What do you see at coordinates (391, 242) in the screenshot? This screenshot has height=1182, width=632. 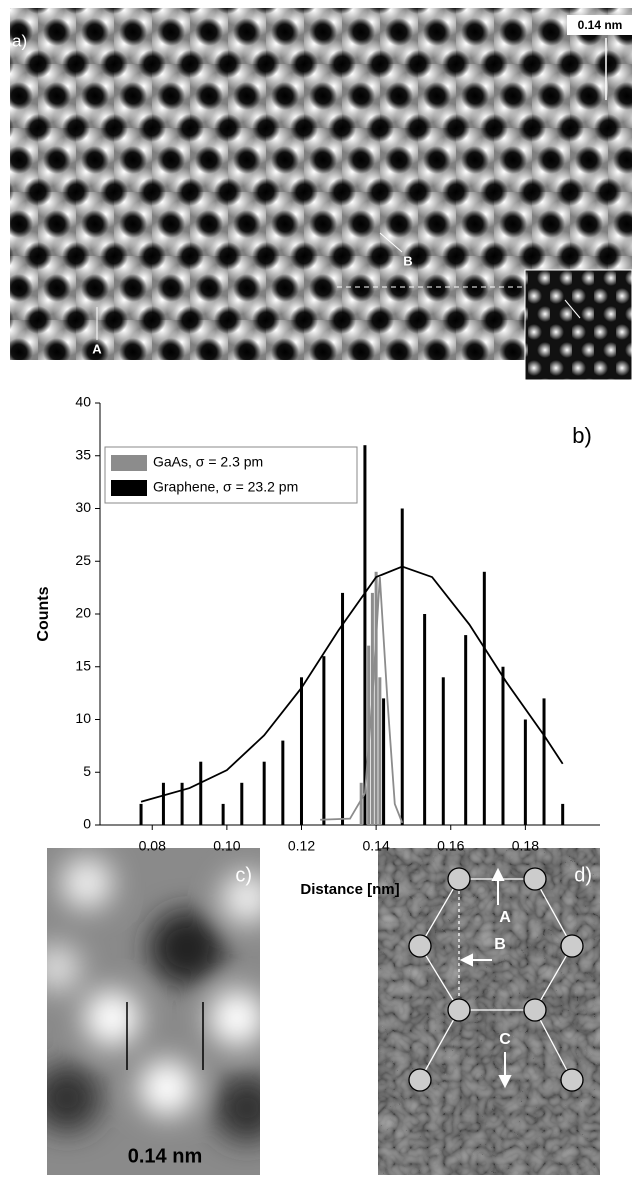 I see `marker-pointer` at bounding box center [391, 242].